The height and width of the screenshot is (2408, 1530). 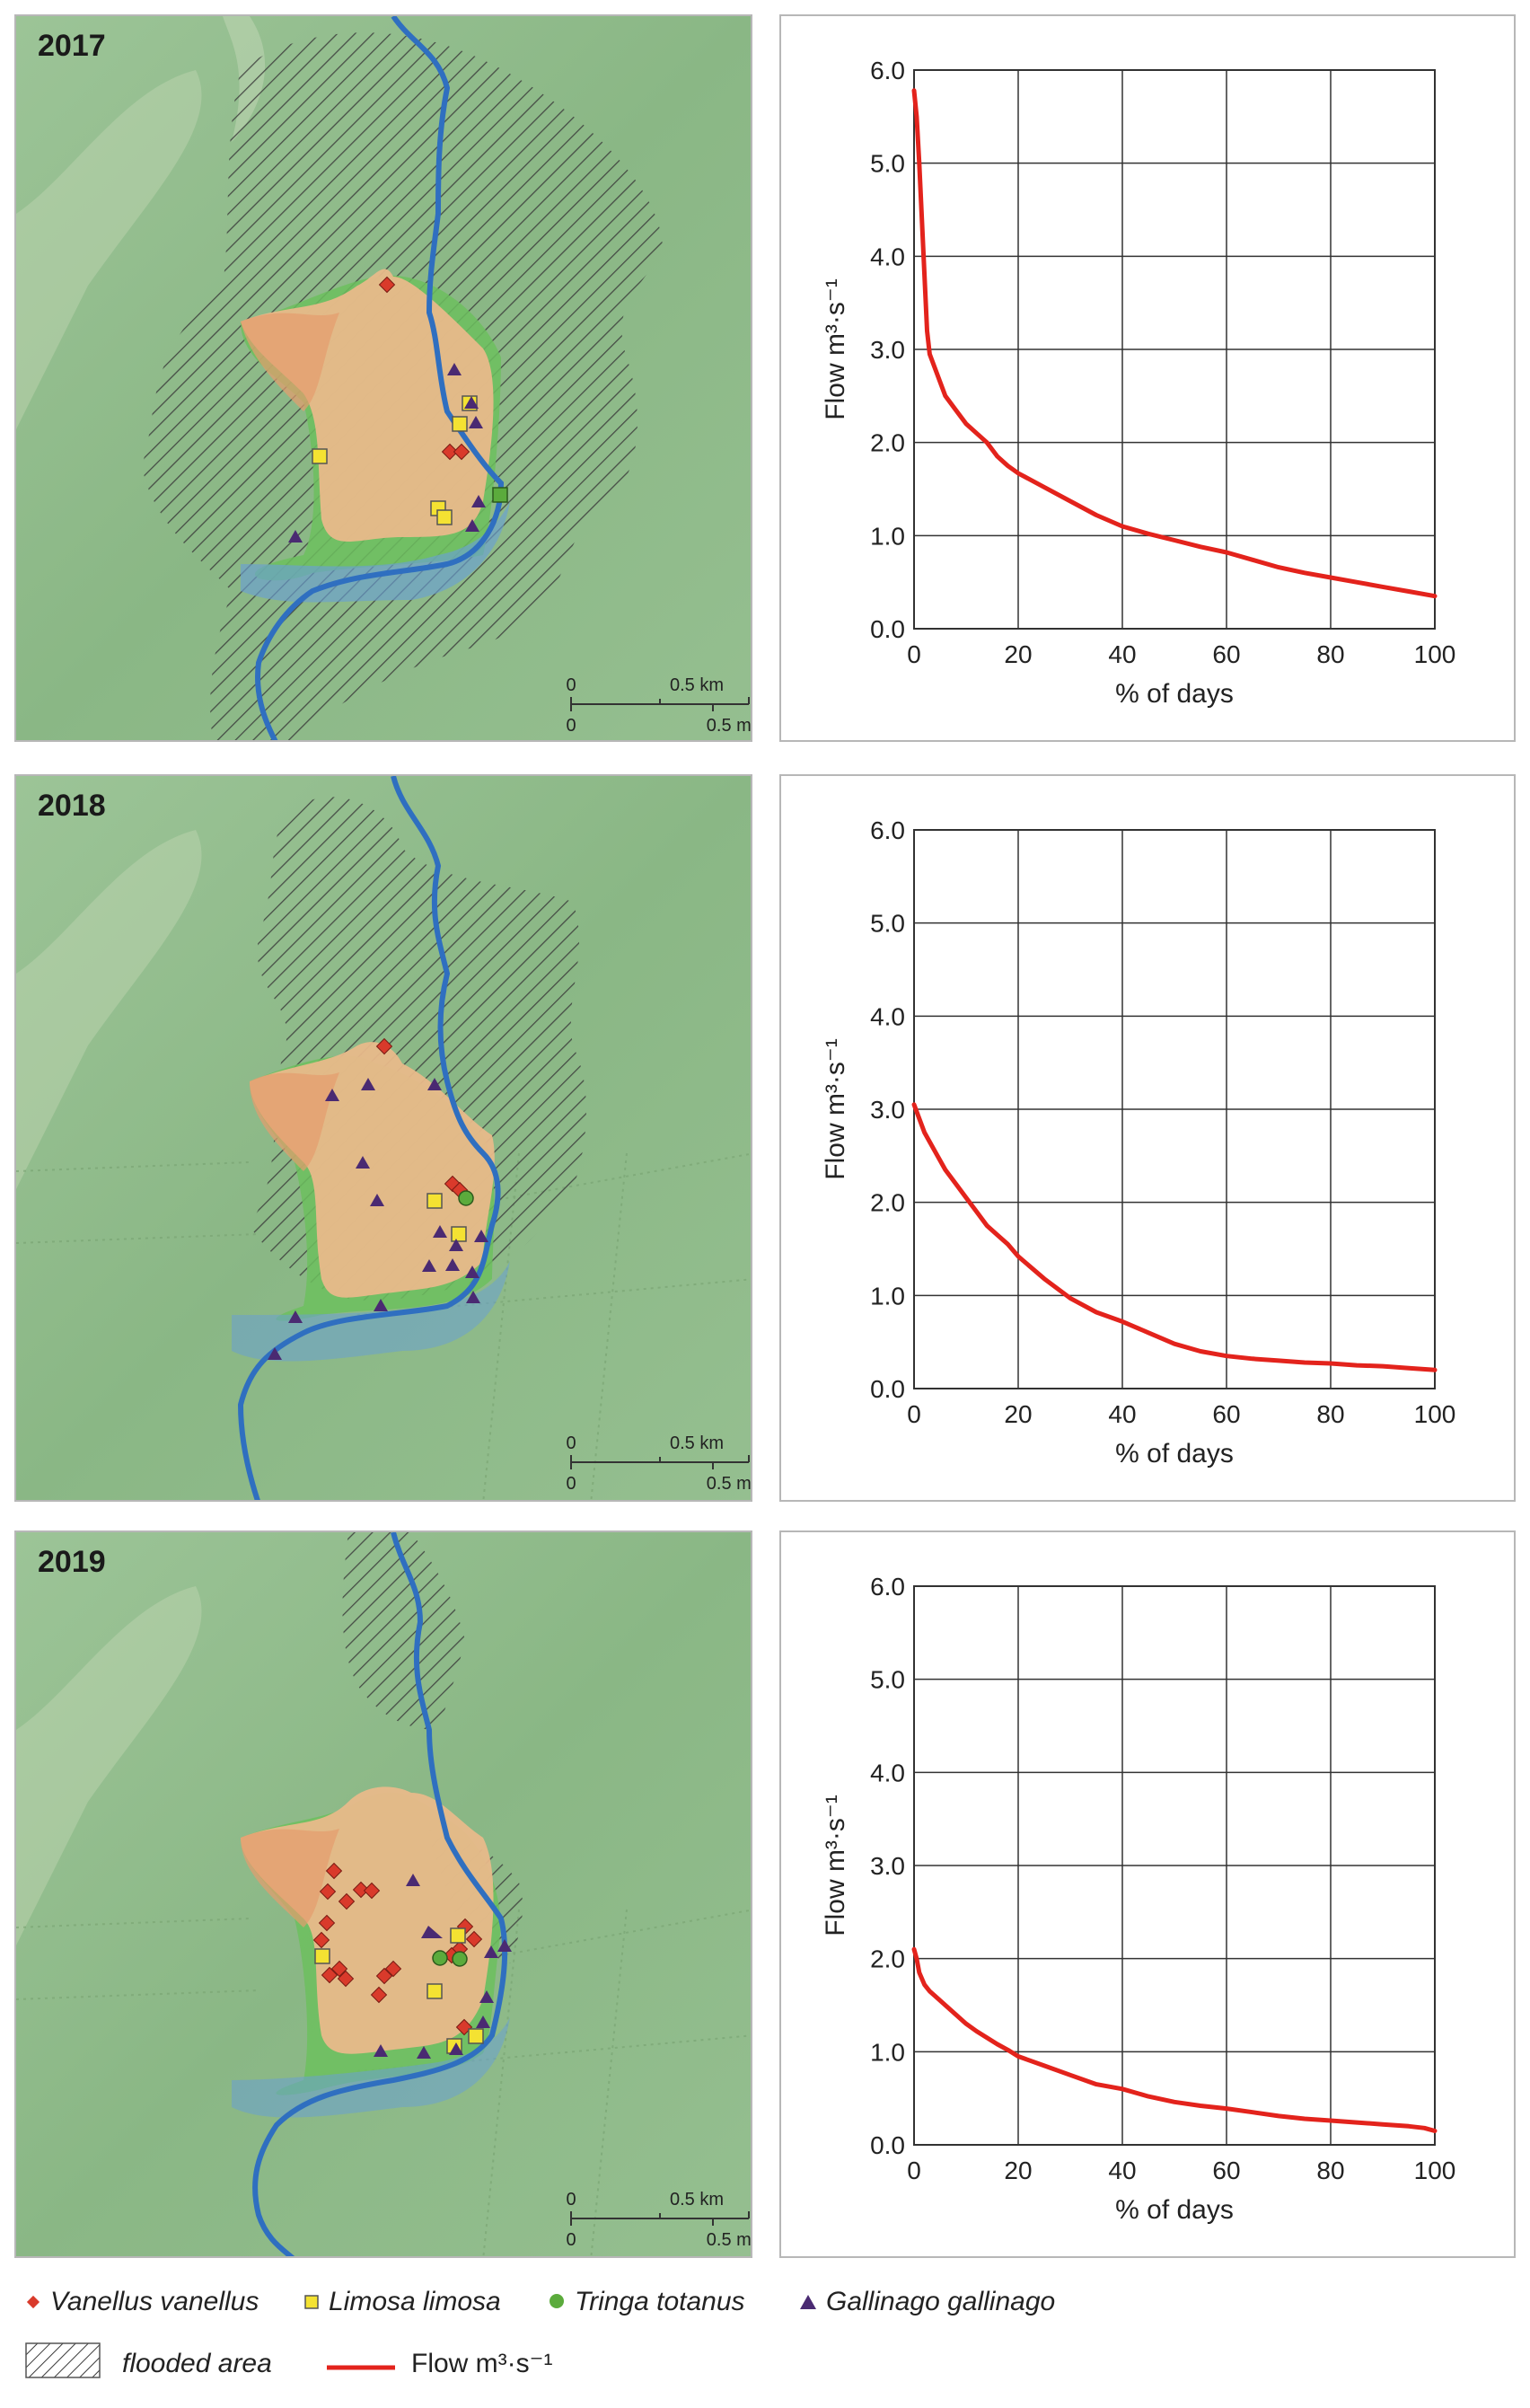 I want to click on legend-item-tringa: Tringa totanus, so click(x=646, y=2302).